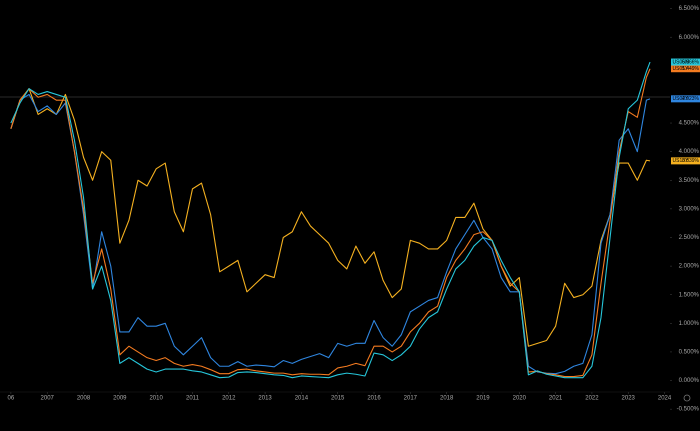 This screenshot has width=700, height=431. What do you see at coordinates (156, 399) in the screenshot?
I see `x-tick-label: 2010` at bounding box center [156, 399].